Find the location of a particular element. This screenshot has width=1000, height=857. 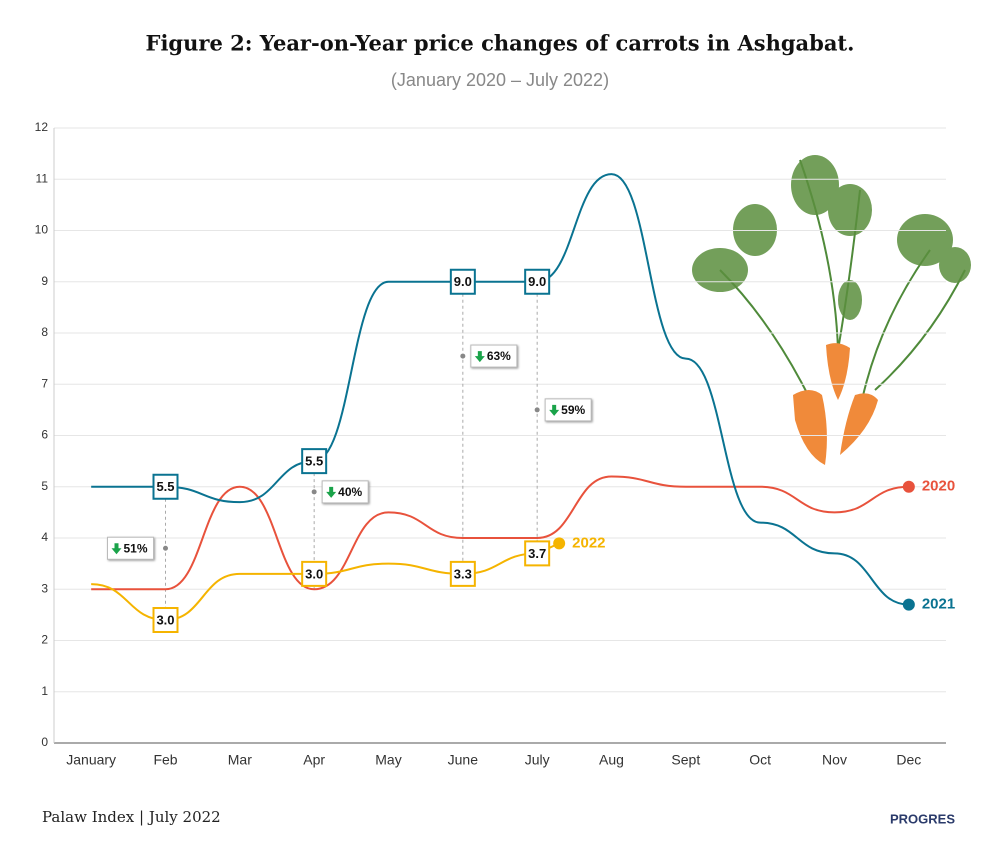

y-tick-label: 2 is located at coordinates (44, 640).